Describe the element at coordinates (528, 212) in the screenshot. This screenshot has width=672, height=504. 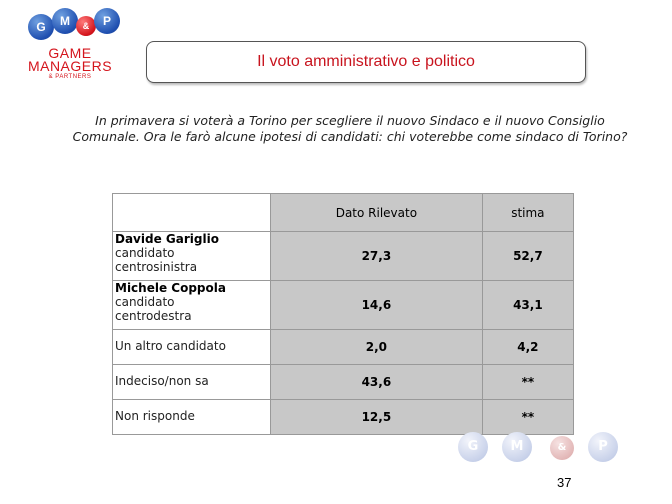
I see `header-stima: stima` at that location.